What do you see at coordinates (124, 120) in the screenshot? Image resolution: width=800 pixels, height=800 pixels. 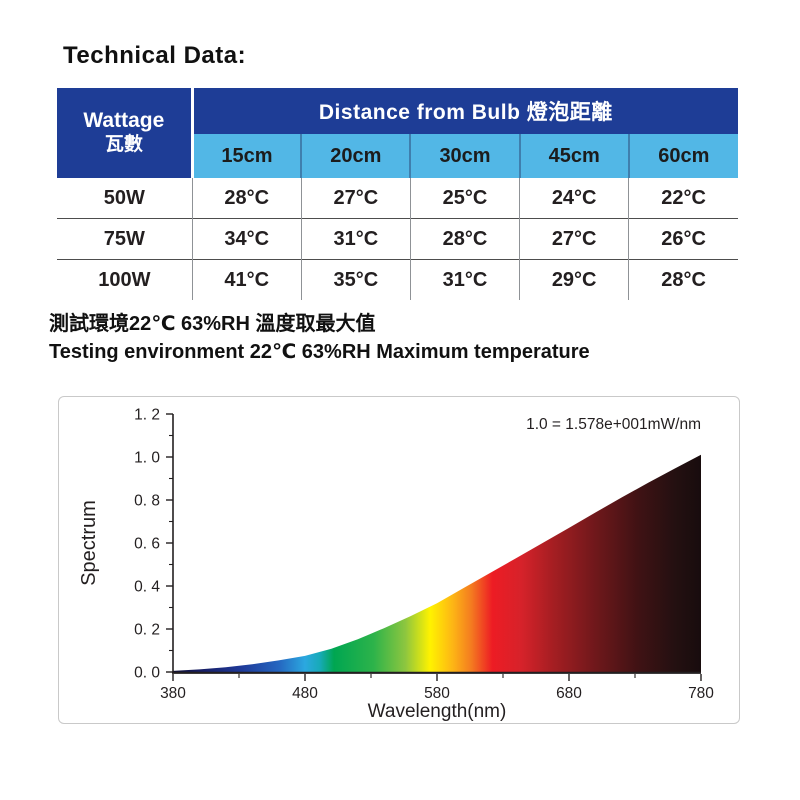 I see `wattage-label: Wattage` at bounding box center [124, 120].